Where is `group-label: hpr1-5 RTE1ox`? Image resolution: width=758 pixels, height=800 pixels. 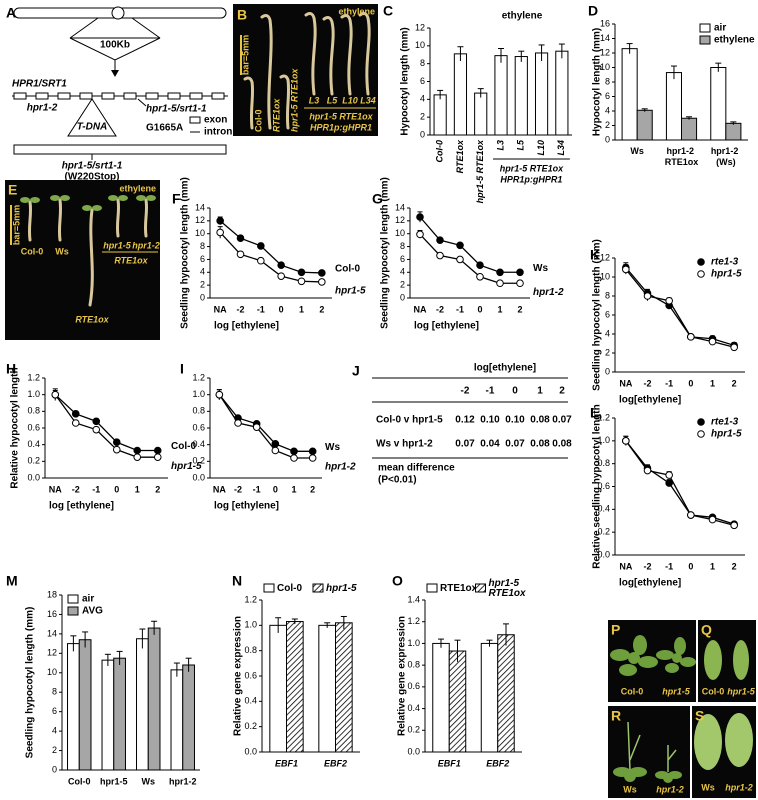
group-label: hpr1-5 RTE1ox is located at coordinates (341, 116).